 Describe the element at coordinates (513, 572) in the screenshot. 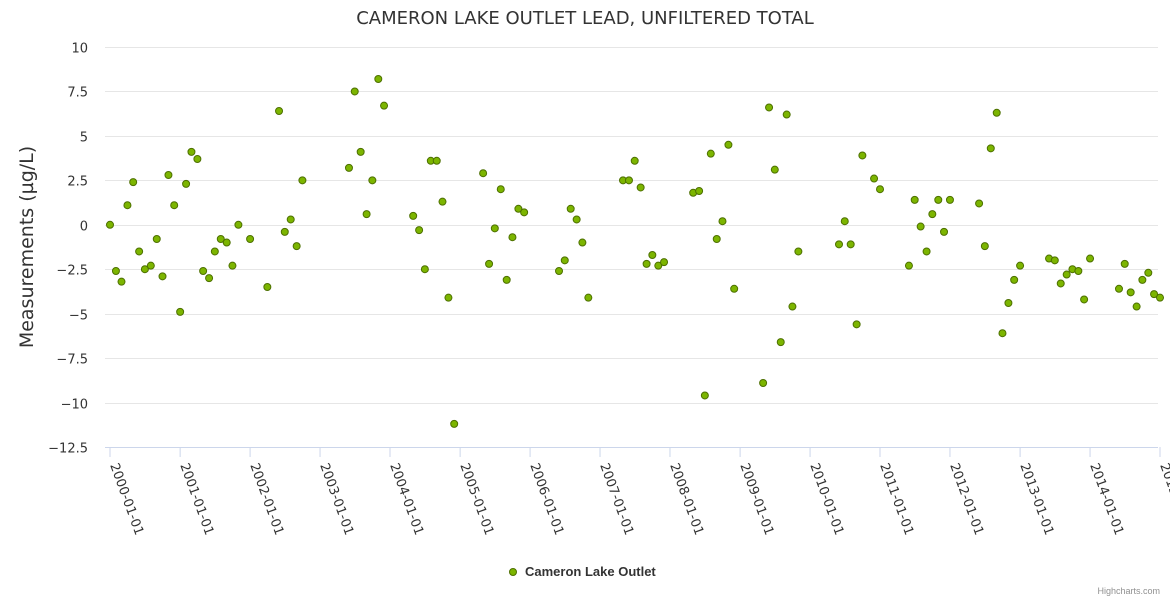

I see `legend-marker-icon` at that location.